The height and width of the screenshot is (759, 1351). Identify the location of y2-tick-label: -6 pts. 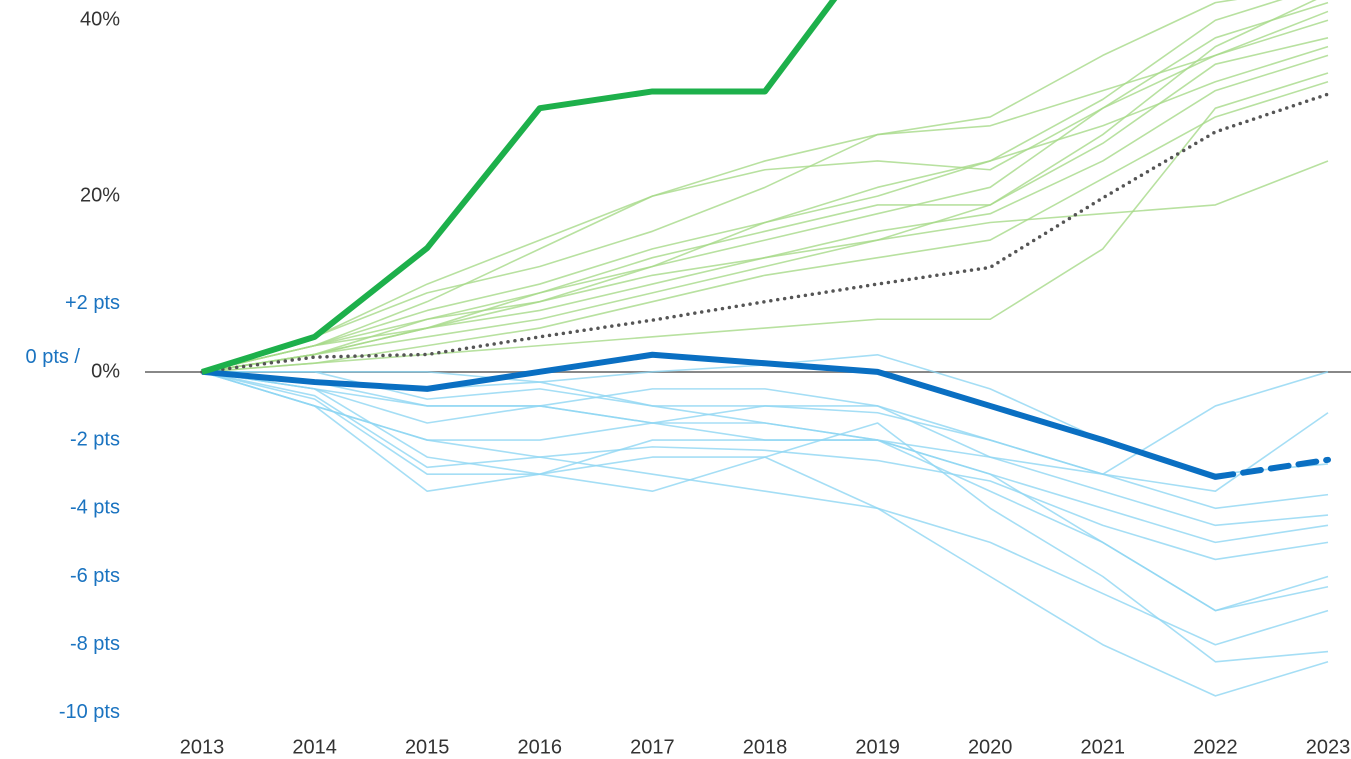
(95, 576).